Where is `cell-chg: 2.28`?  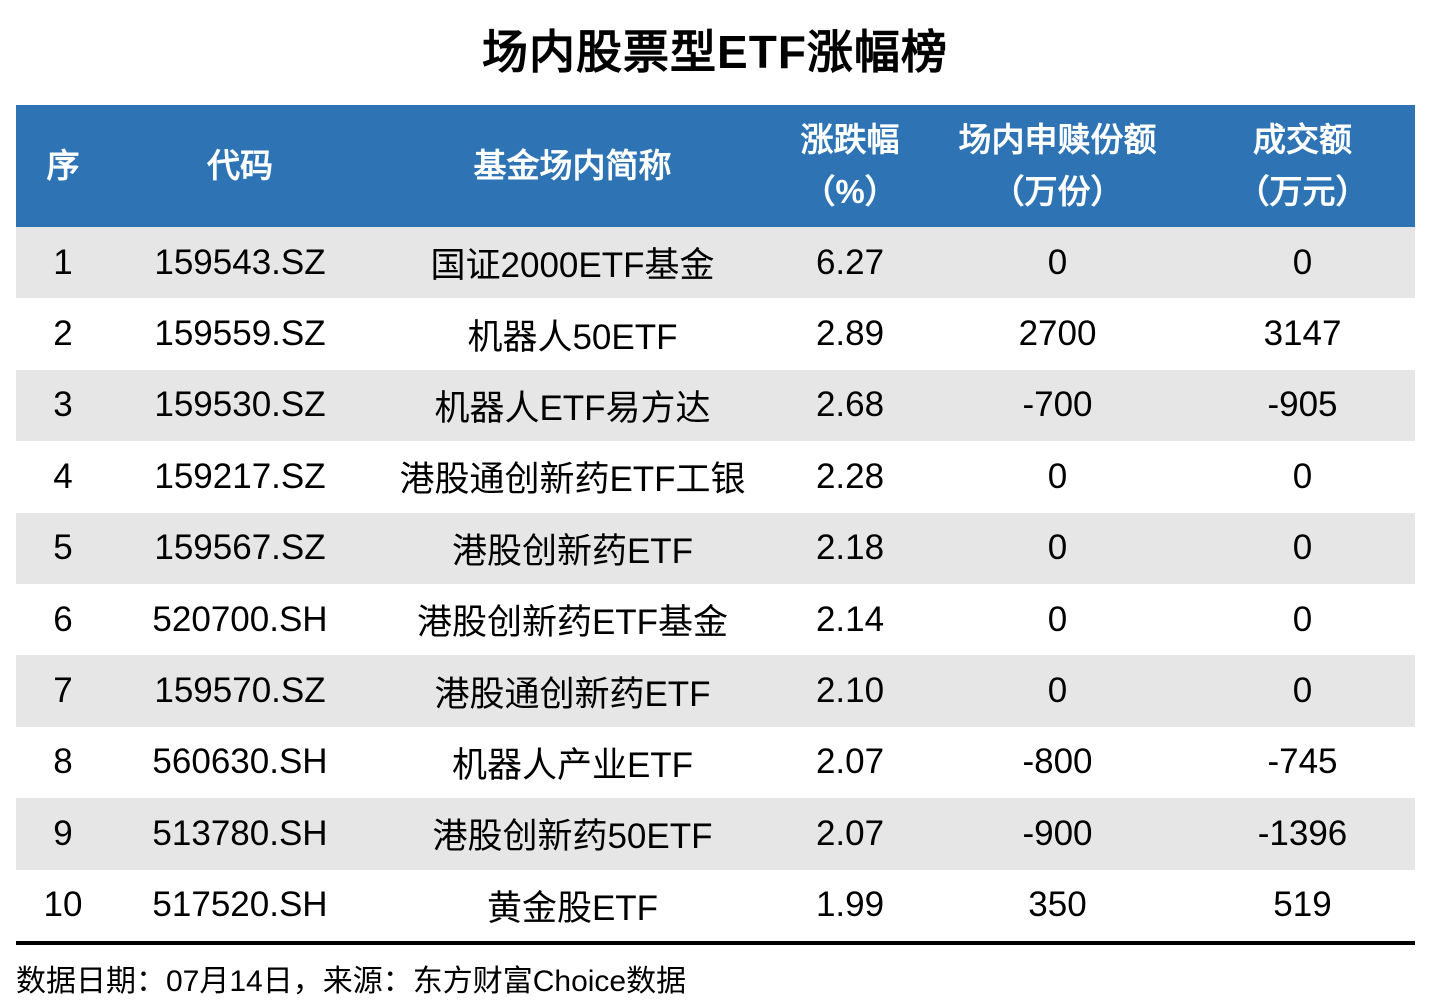 cell-chg: 2.28 is located at coordinates (850, 476).